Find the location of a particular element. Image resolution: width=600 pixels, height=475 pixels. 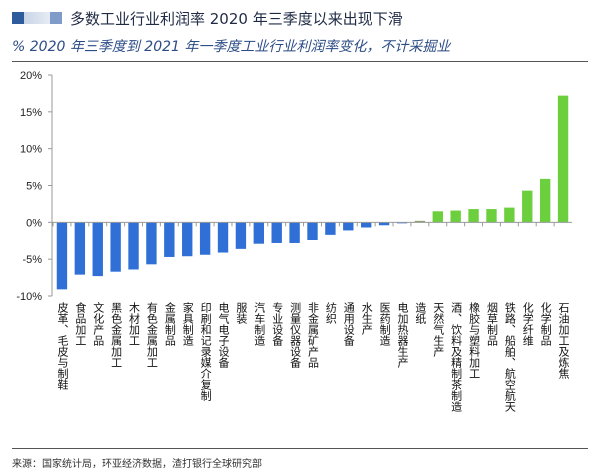

x-tick-label: 石油加工及炼焦 is located at coordinates (564, 340).